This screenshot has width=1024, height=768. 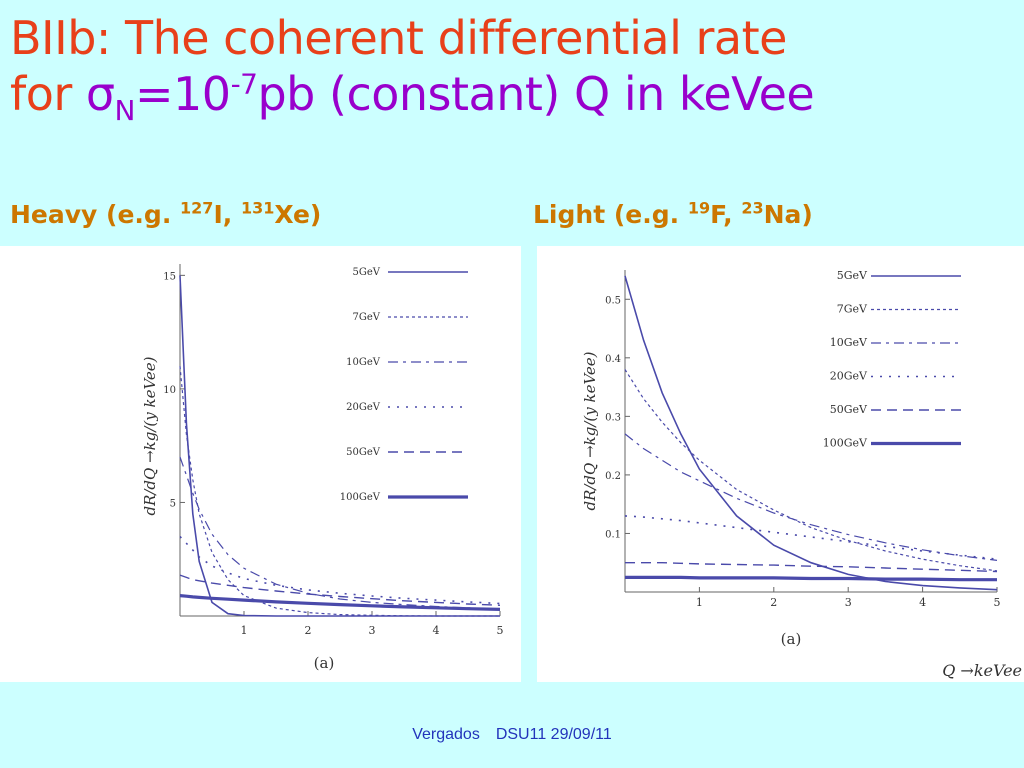 I want to click on sodium-label: Na), so click(x=788, y=214).